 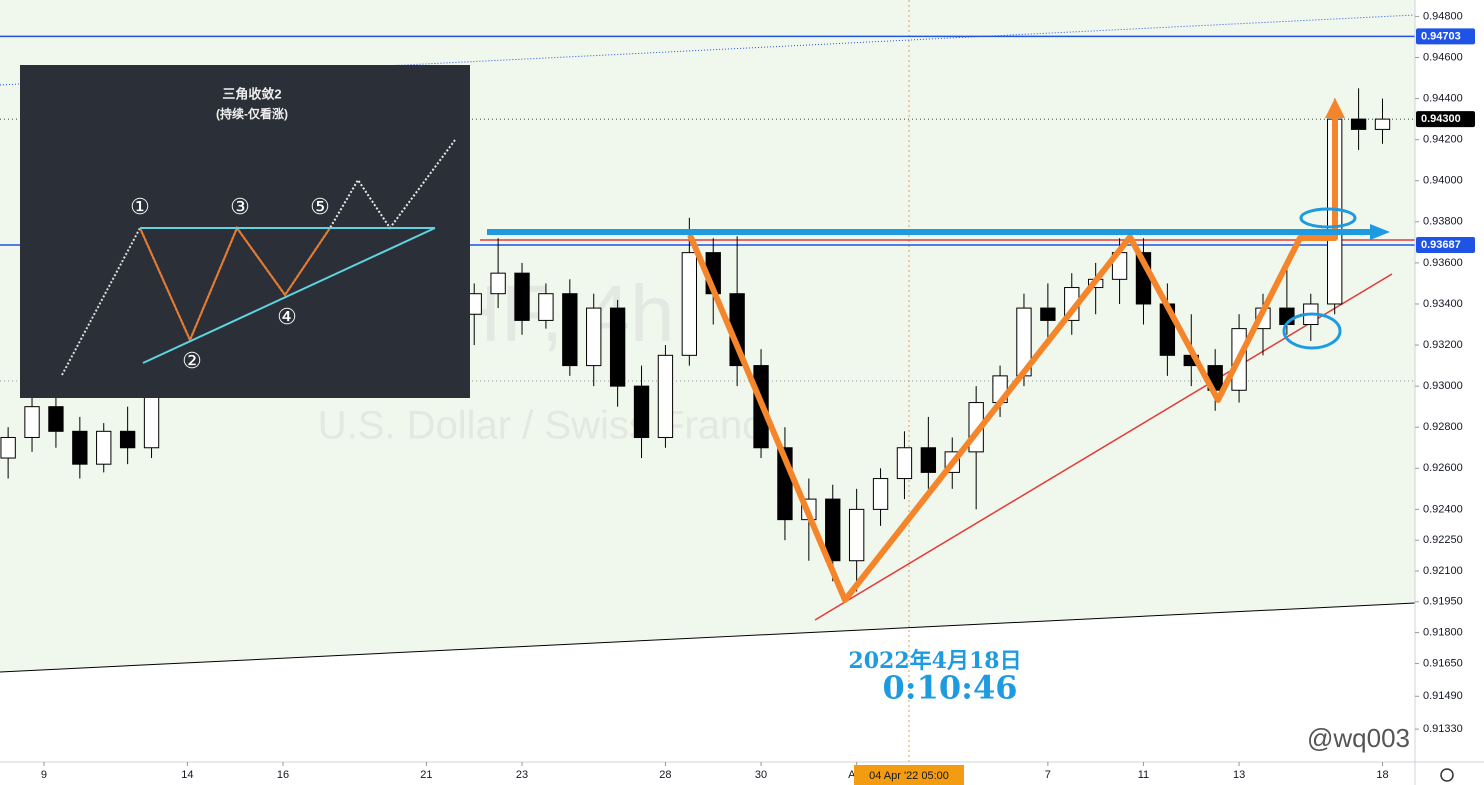 What do you see at coordinates (1443, 633) in the screenshot?
I see `y-tick-label: 0.91800` at bounding box center [1443, 633].